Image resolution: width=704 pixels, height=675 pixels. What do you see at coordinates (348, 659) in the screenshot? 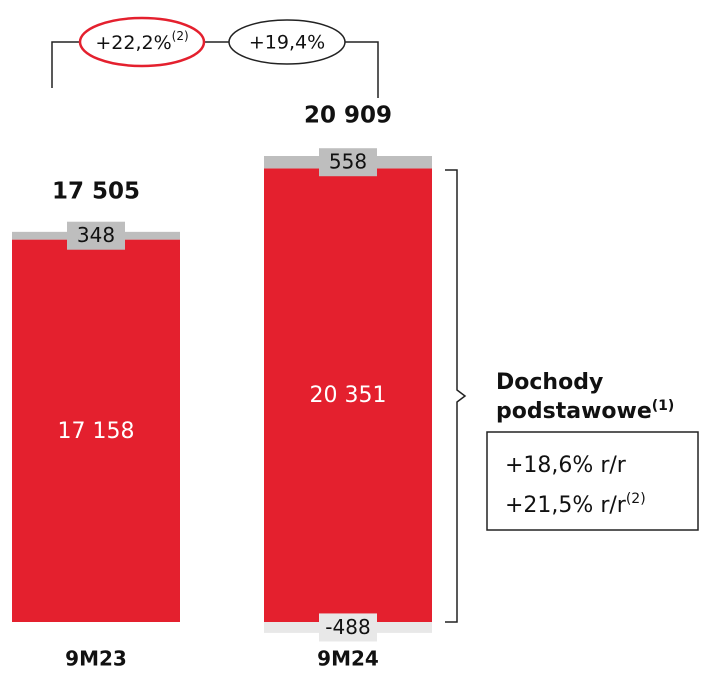
I see `category-label: 9M24` at bounding box center [348, 659].